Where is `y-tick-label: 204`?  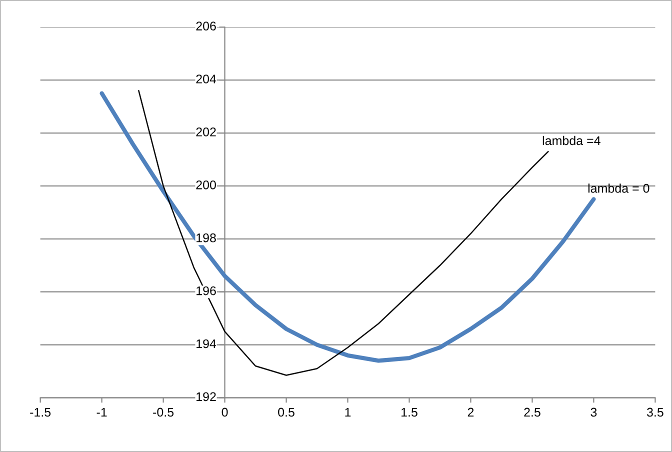
y-tick-label: 204 is located at coordinates (206, 79).